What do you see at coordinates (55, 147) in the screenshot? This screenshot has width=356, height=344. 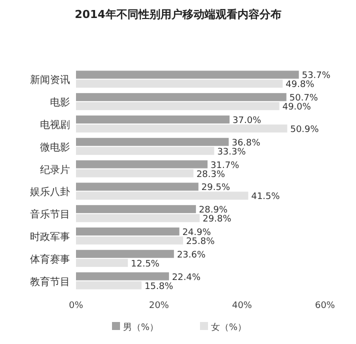 I see `y-tick-label: 微电影` at bounding box center [55, 147].